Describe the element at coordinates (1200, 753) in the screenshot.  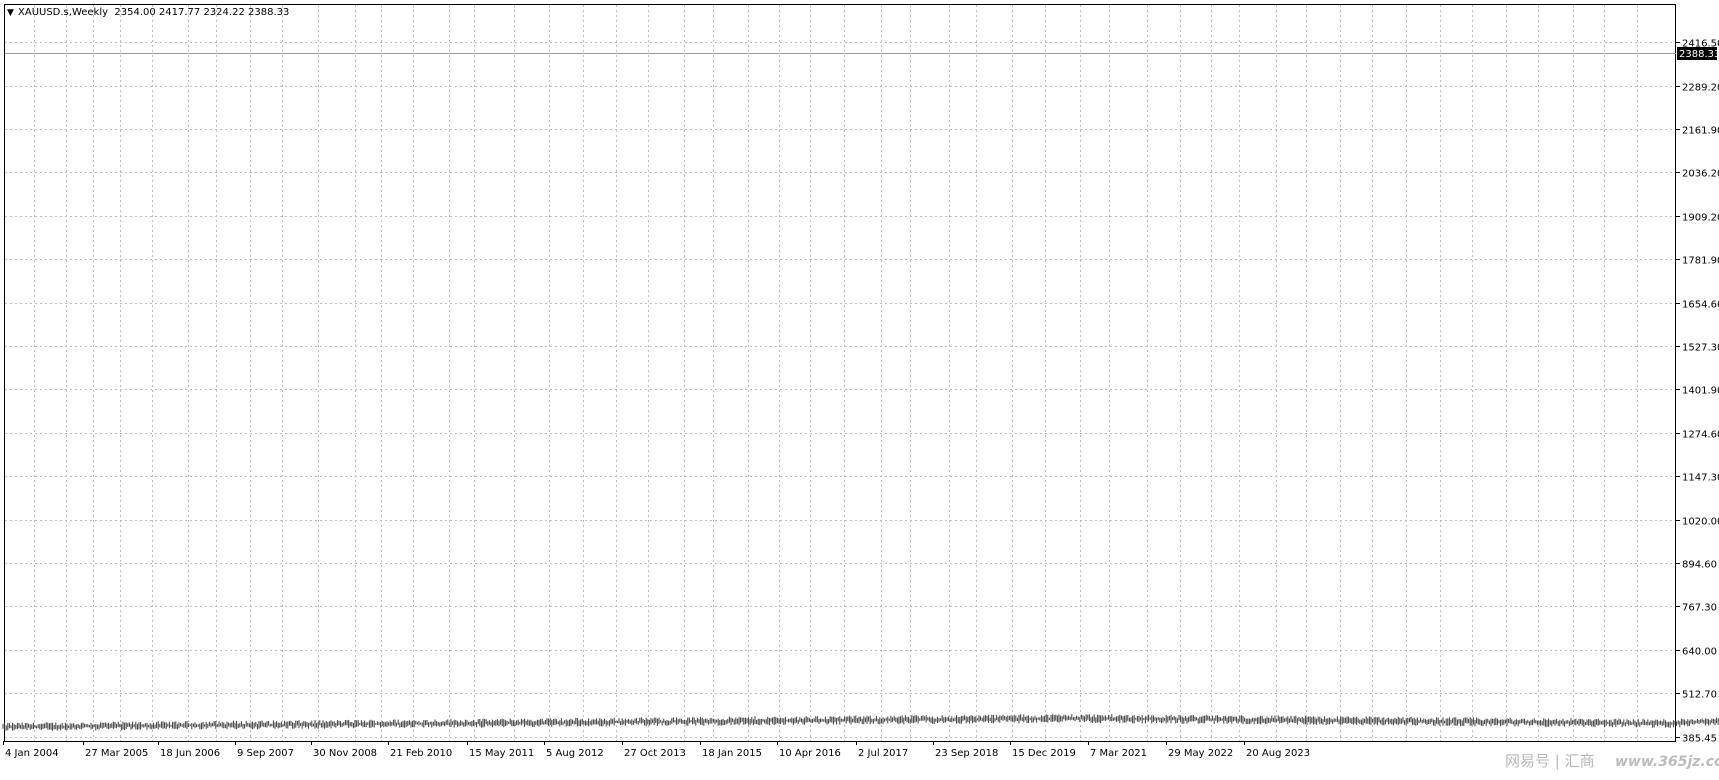
I see `x-tick-label: 29 May 2022` at that location.